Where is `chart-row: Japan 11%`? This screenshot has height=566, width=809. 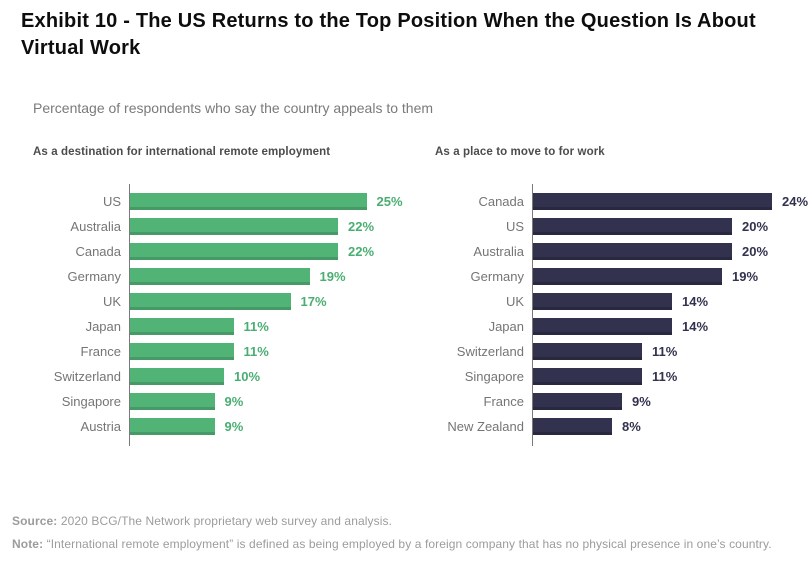 chart-row: Japan 11% is located at coordinates (225, 326).